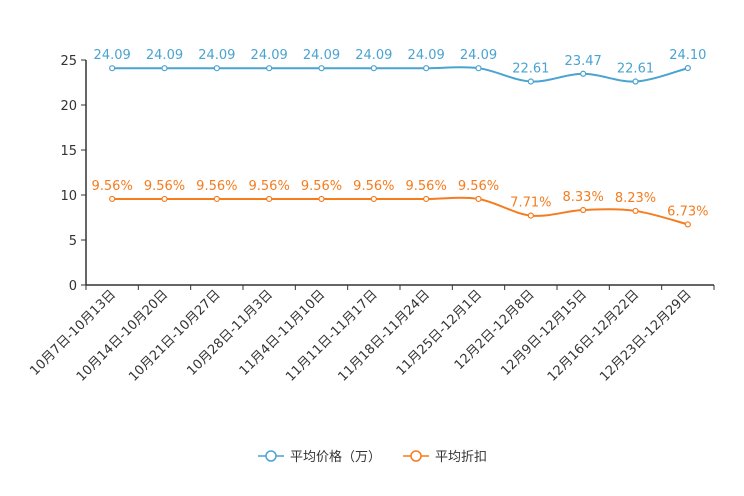  I want to click on legend-label: 平均价格（万）, so click(335, 457).